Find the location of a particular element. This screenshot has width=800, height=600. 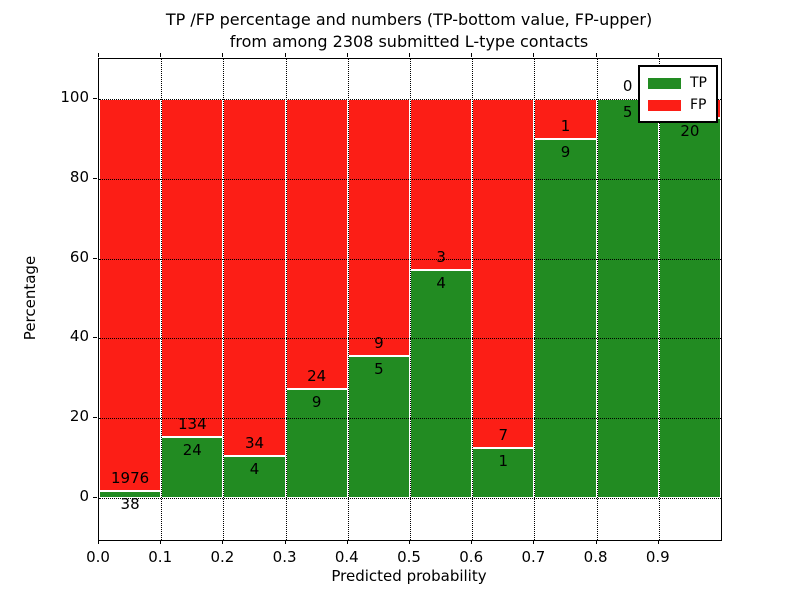

y-tick-label-60: 60 is located at coordinates (79, 256).